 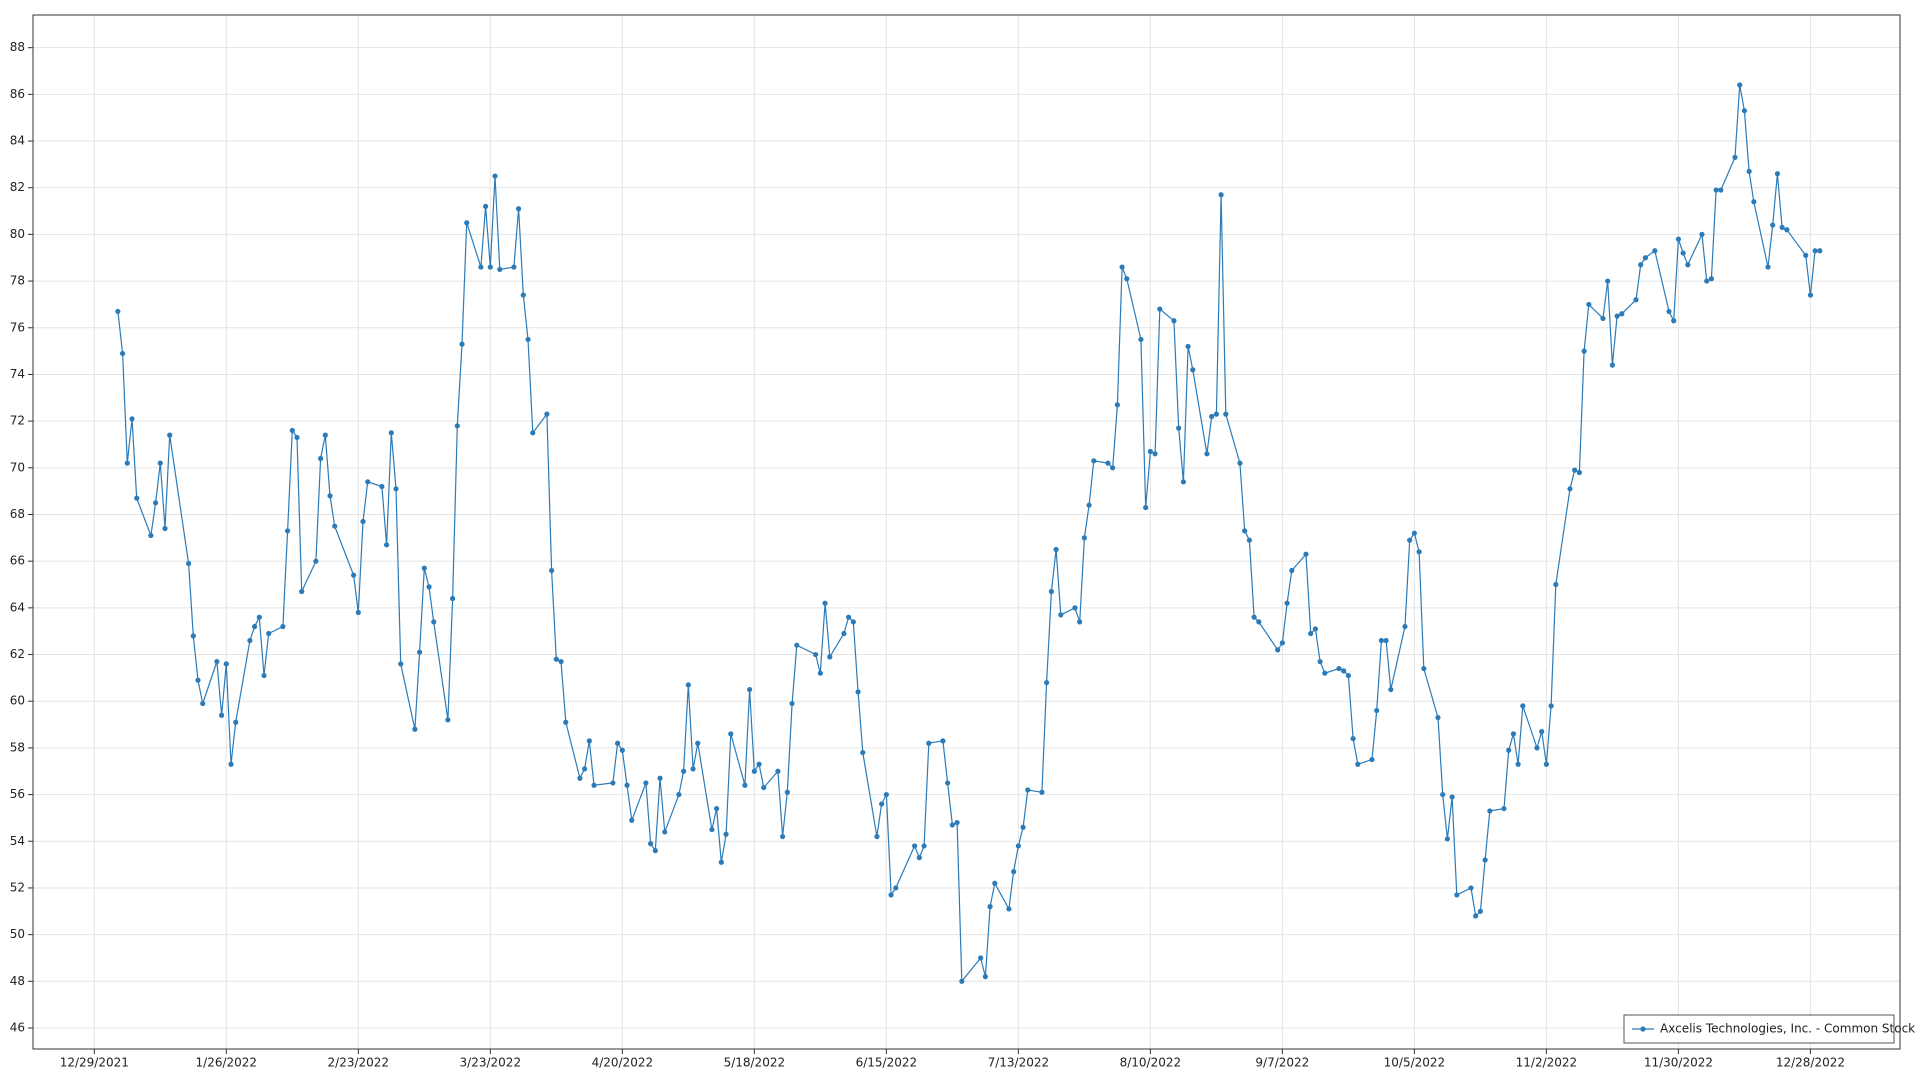 I want to click on x-tick-label: 2/23/2022, so click(x=359, y=1063).